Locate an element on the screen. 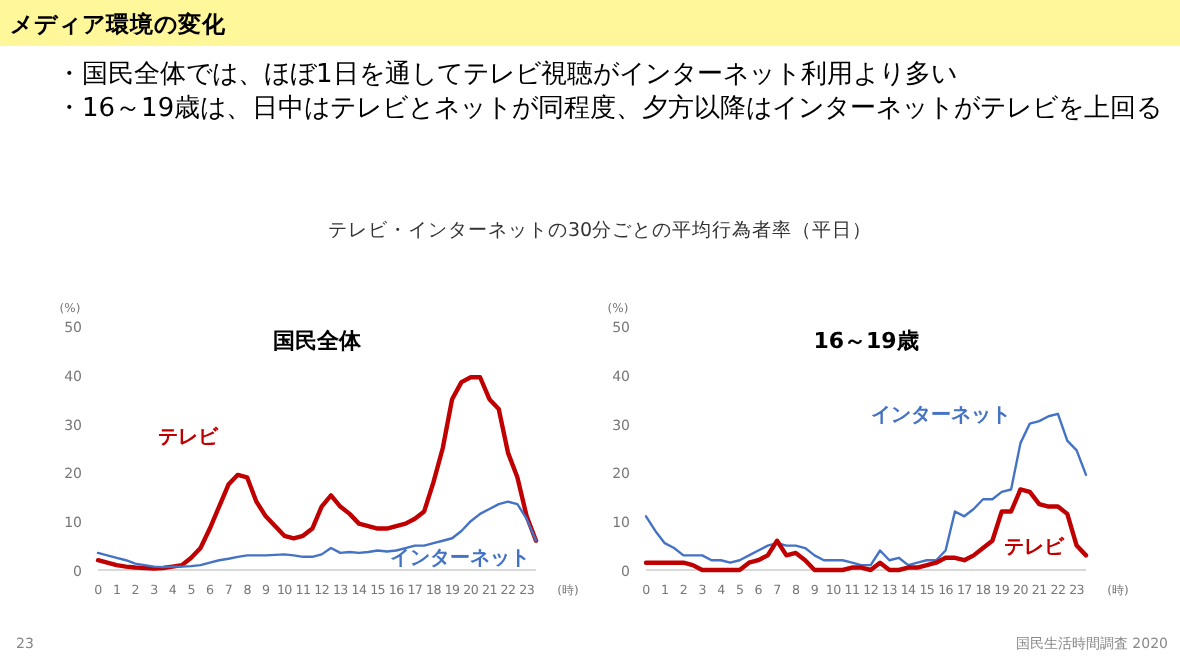  text: メディア環境の変化 is located at coordinates (119, 24).